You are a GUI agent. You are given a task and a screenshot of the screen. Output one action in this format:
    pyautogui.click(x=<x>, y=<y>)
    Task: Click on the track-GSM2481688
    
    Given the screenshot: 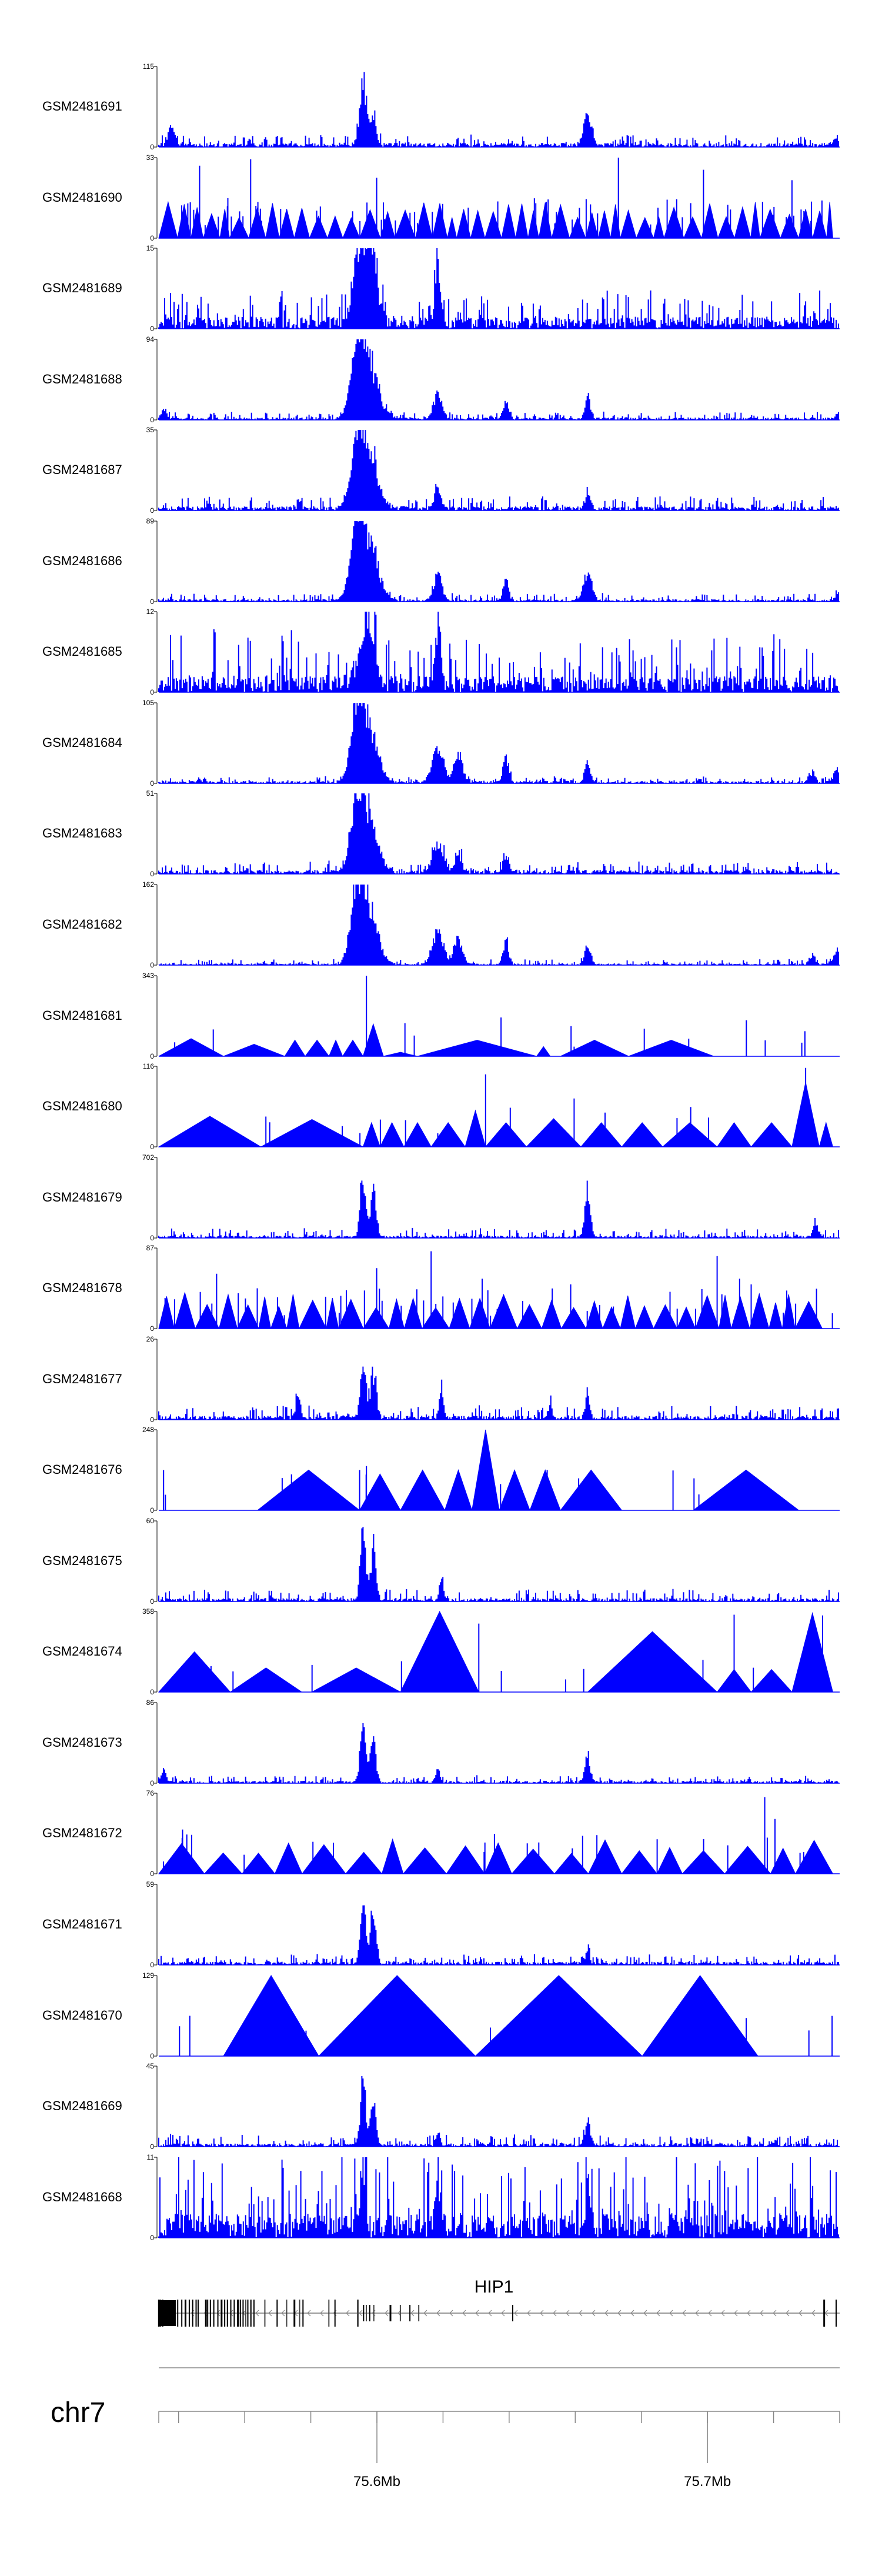 What is the action you would take?
    pyautogui.click(x=497, y=380)
    